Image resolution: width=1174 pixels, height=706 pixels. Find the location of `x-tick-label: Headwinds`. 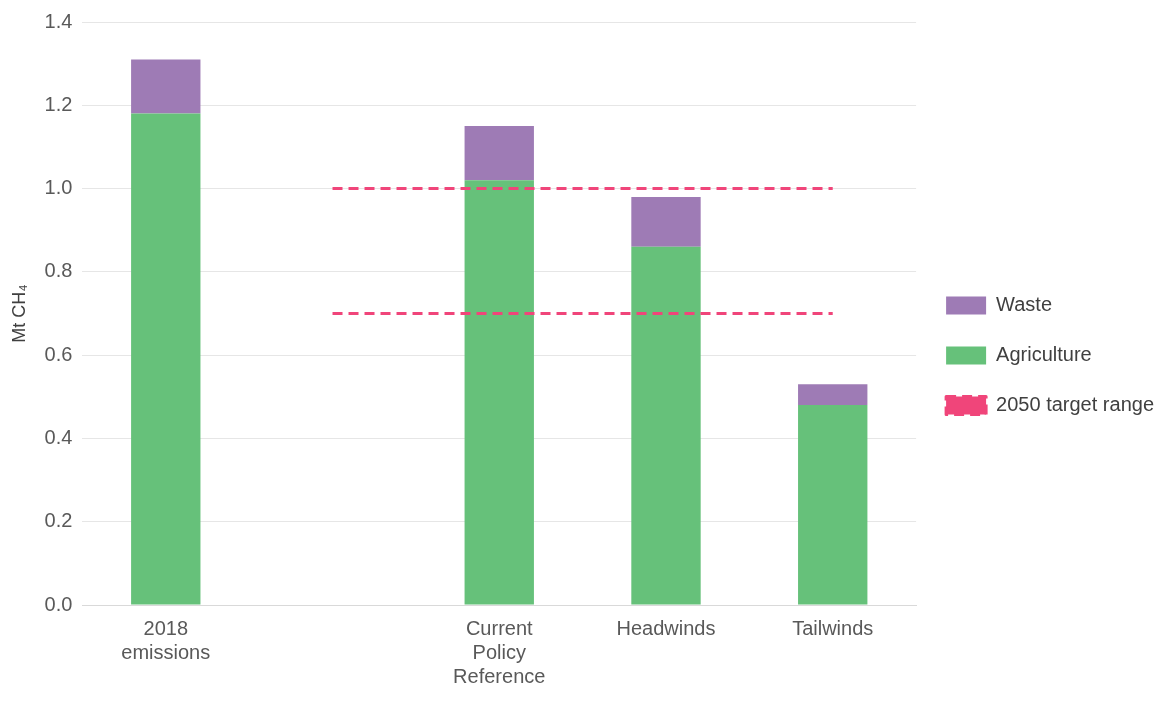

x-tick-label: Headwinds is located at coordinates (666, 627).